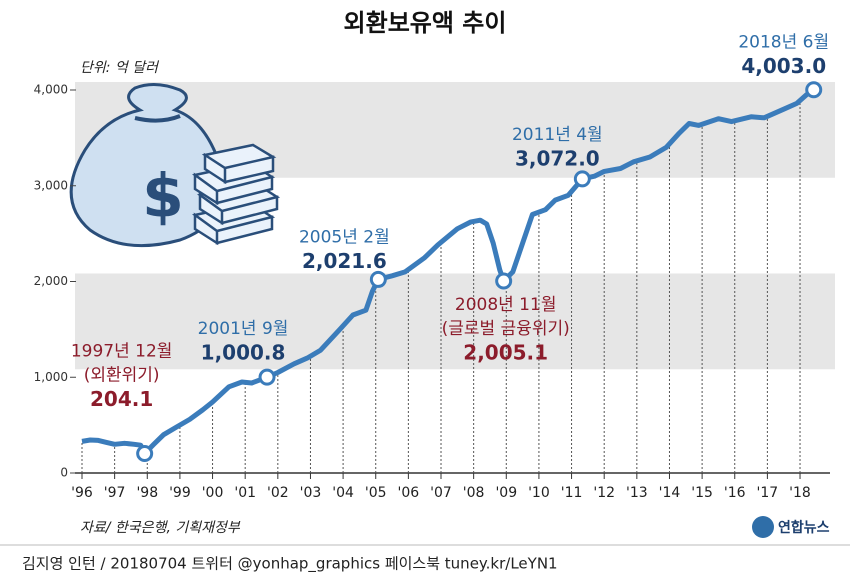  I want to click on y-tick-label: 2,000, so click(51, 281).